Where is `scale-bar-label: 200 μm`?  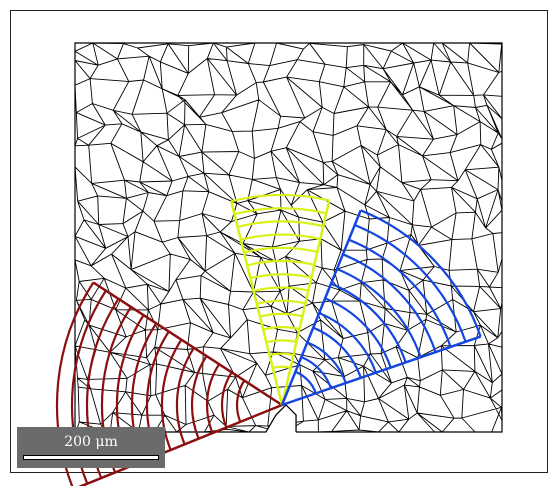
scale-bar-label: 200 μm is located at coordinates (91, 442).